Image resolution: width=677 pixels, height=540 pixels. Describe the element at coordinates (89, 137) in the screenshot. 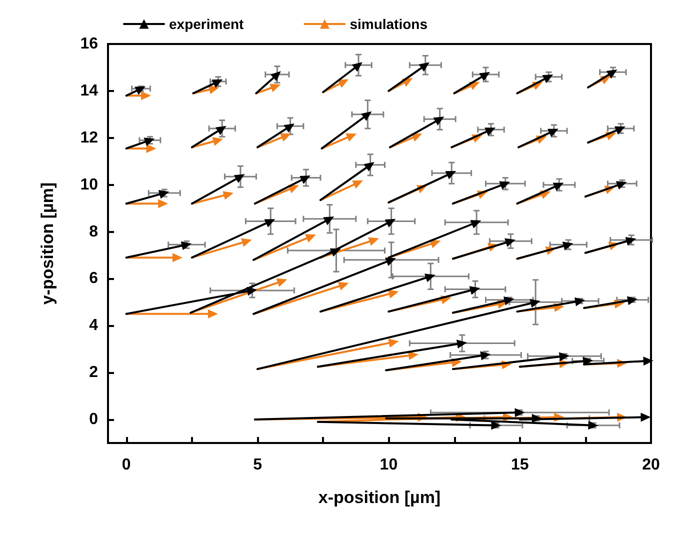

I see `y-tick-label: 12` at that location.